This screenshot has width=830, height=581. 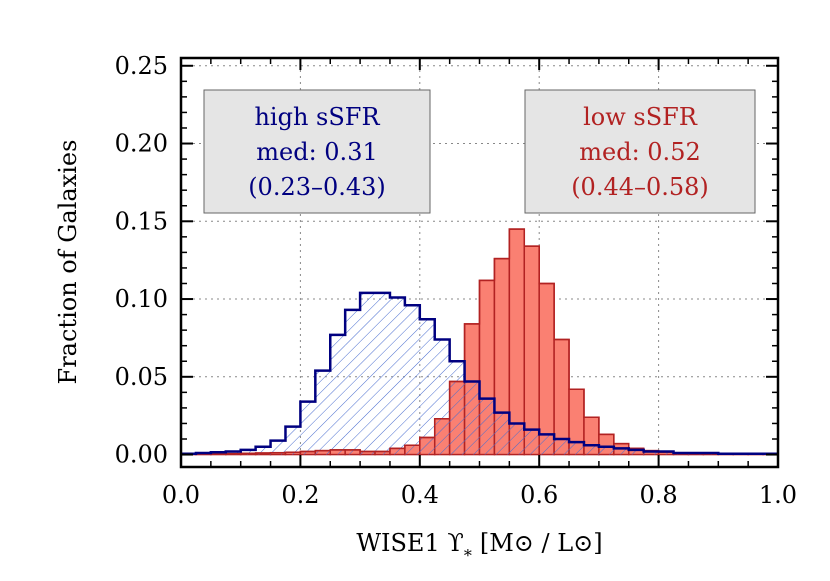 I want to click on x-tick-label-4: 0.8, so click(x=659, y=495).